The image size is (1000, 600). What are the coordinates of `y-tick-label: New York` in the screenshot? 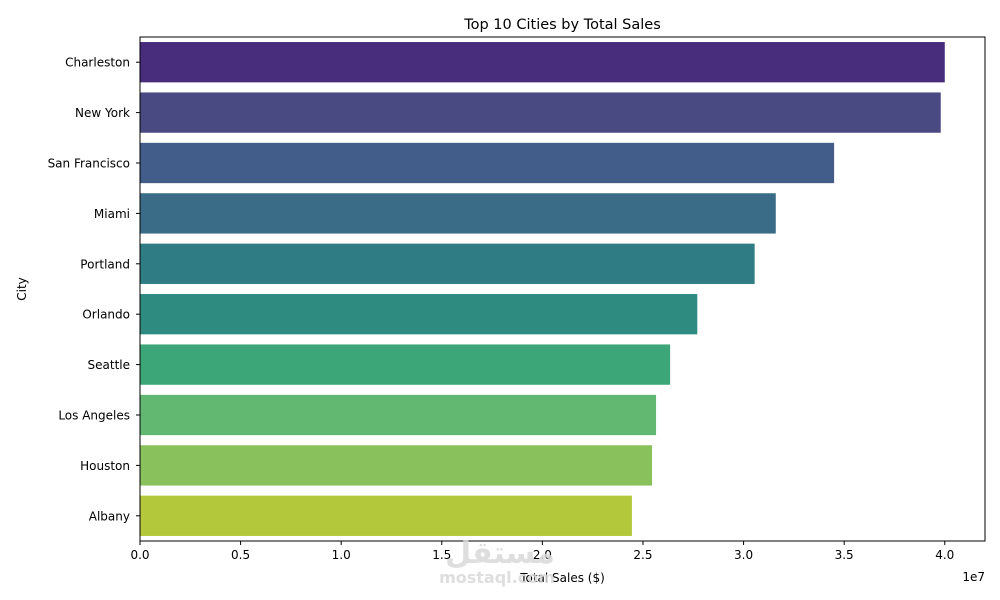 It's located at (102, 113).